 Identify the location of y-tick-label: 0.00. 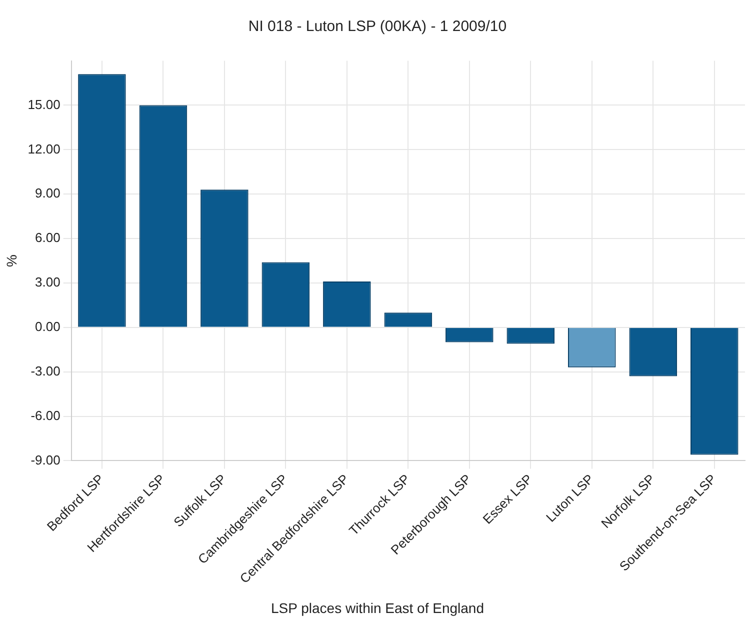
(47, 326).